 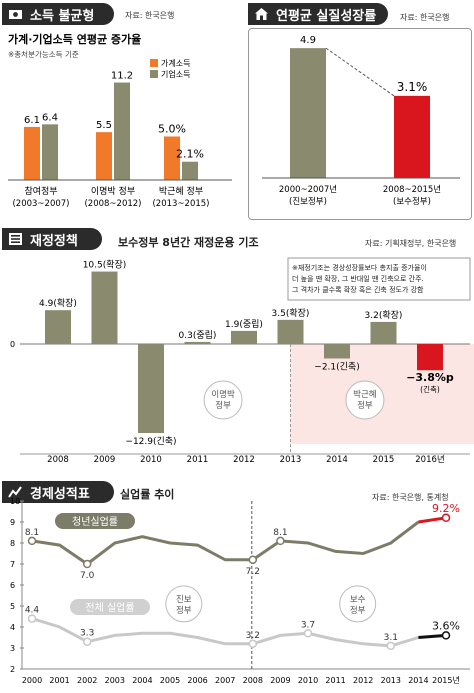 What do you see at coordinates (336, 366) in the screenshot?
I see `data-label: −2.1(긴축)` at bounding box center [336, 366].